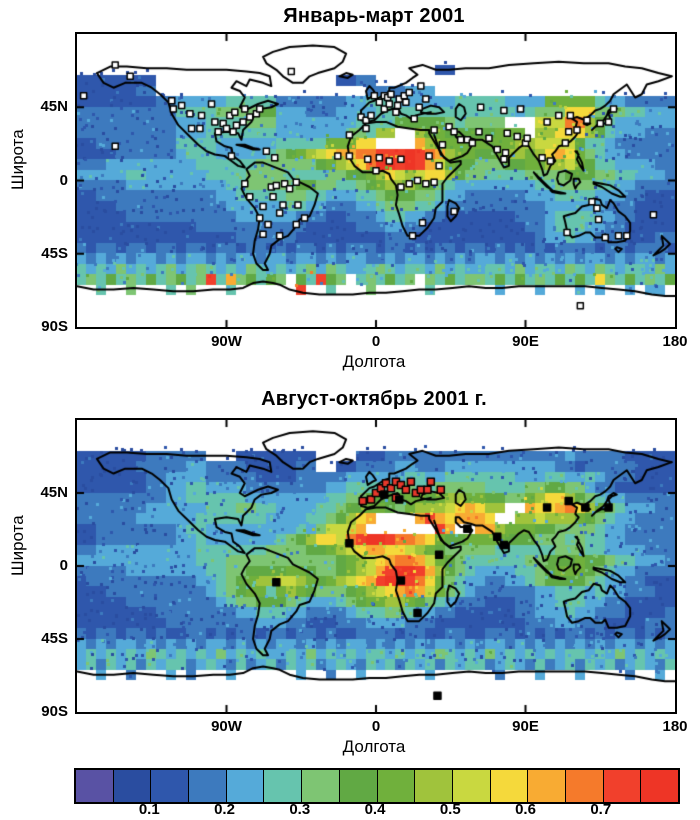 This screenshot has height=820, width=700. Describe the element at coordinates (374, 16) in the screenshot. I see `panel-1-title: Январь-март 2001` at that location.